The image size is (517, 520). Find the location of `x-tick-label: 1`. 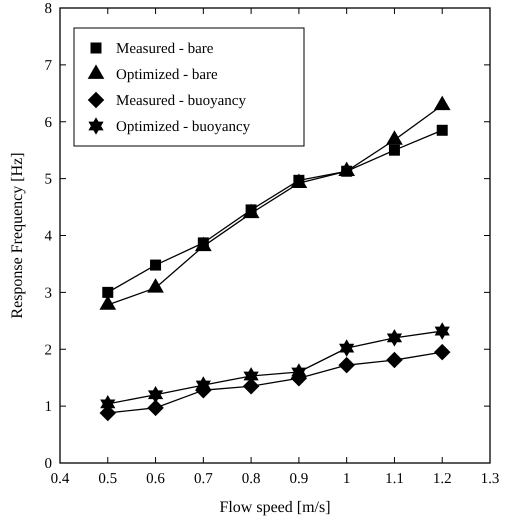

x-tick-label: 1 is located at coordinates (346, 479).